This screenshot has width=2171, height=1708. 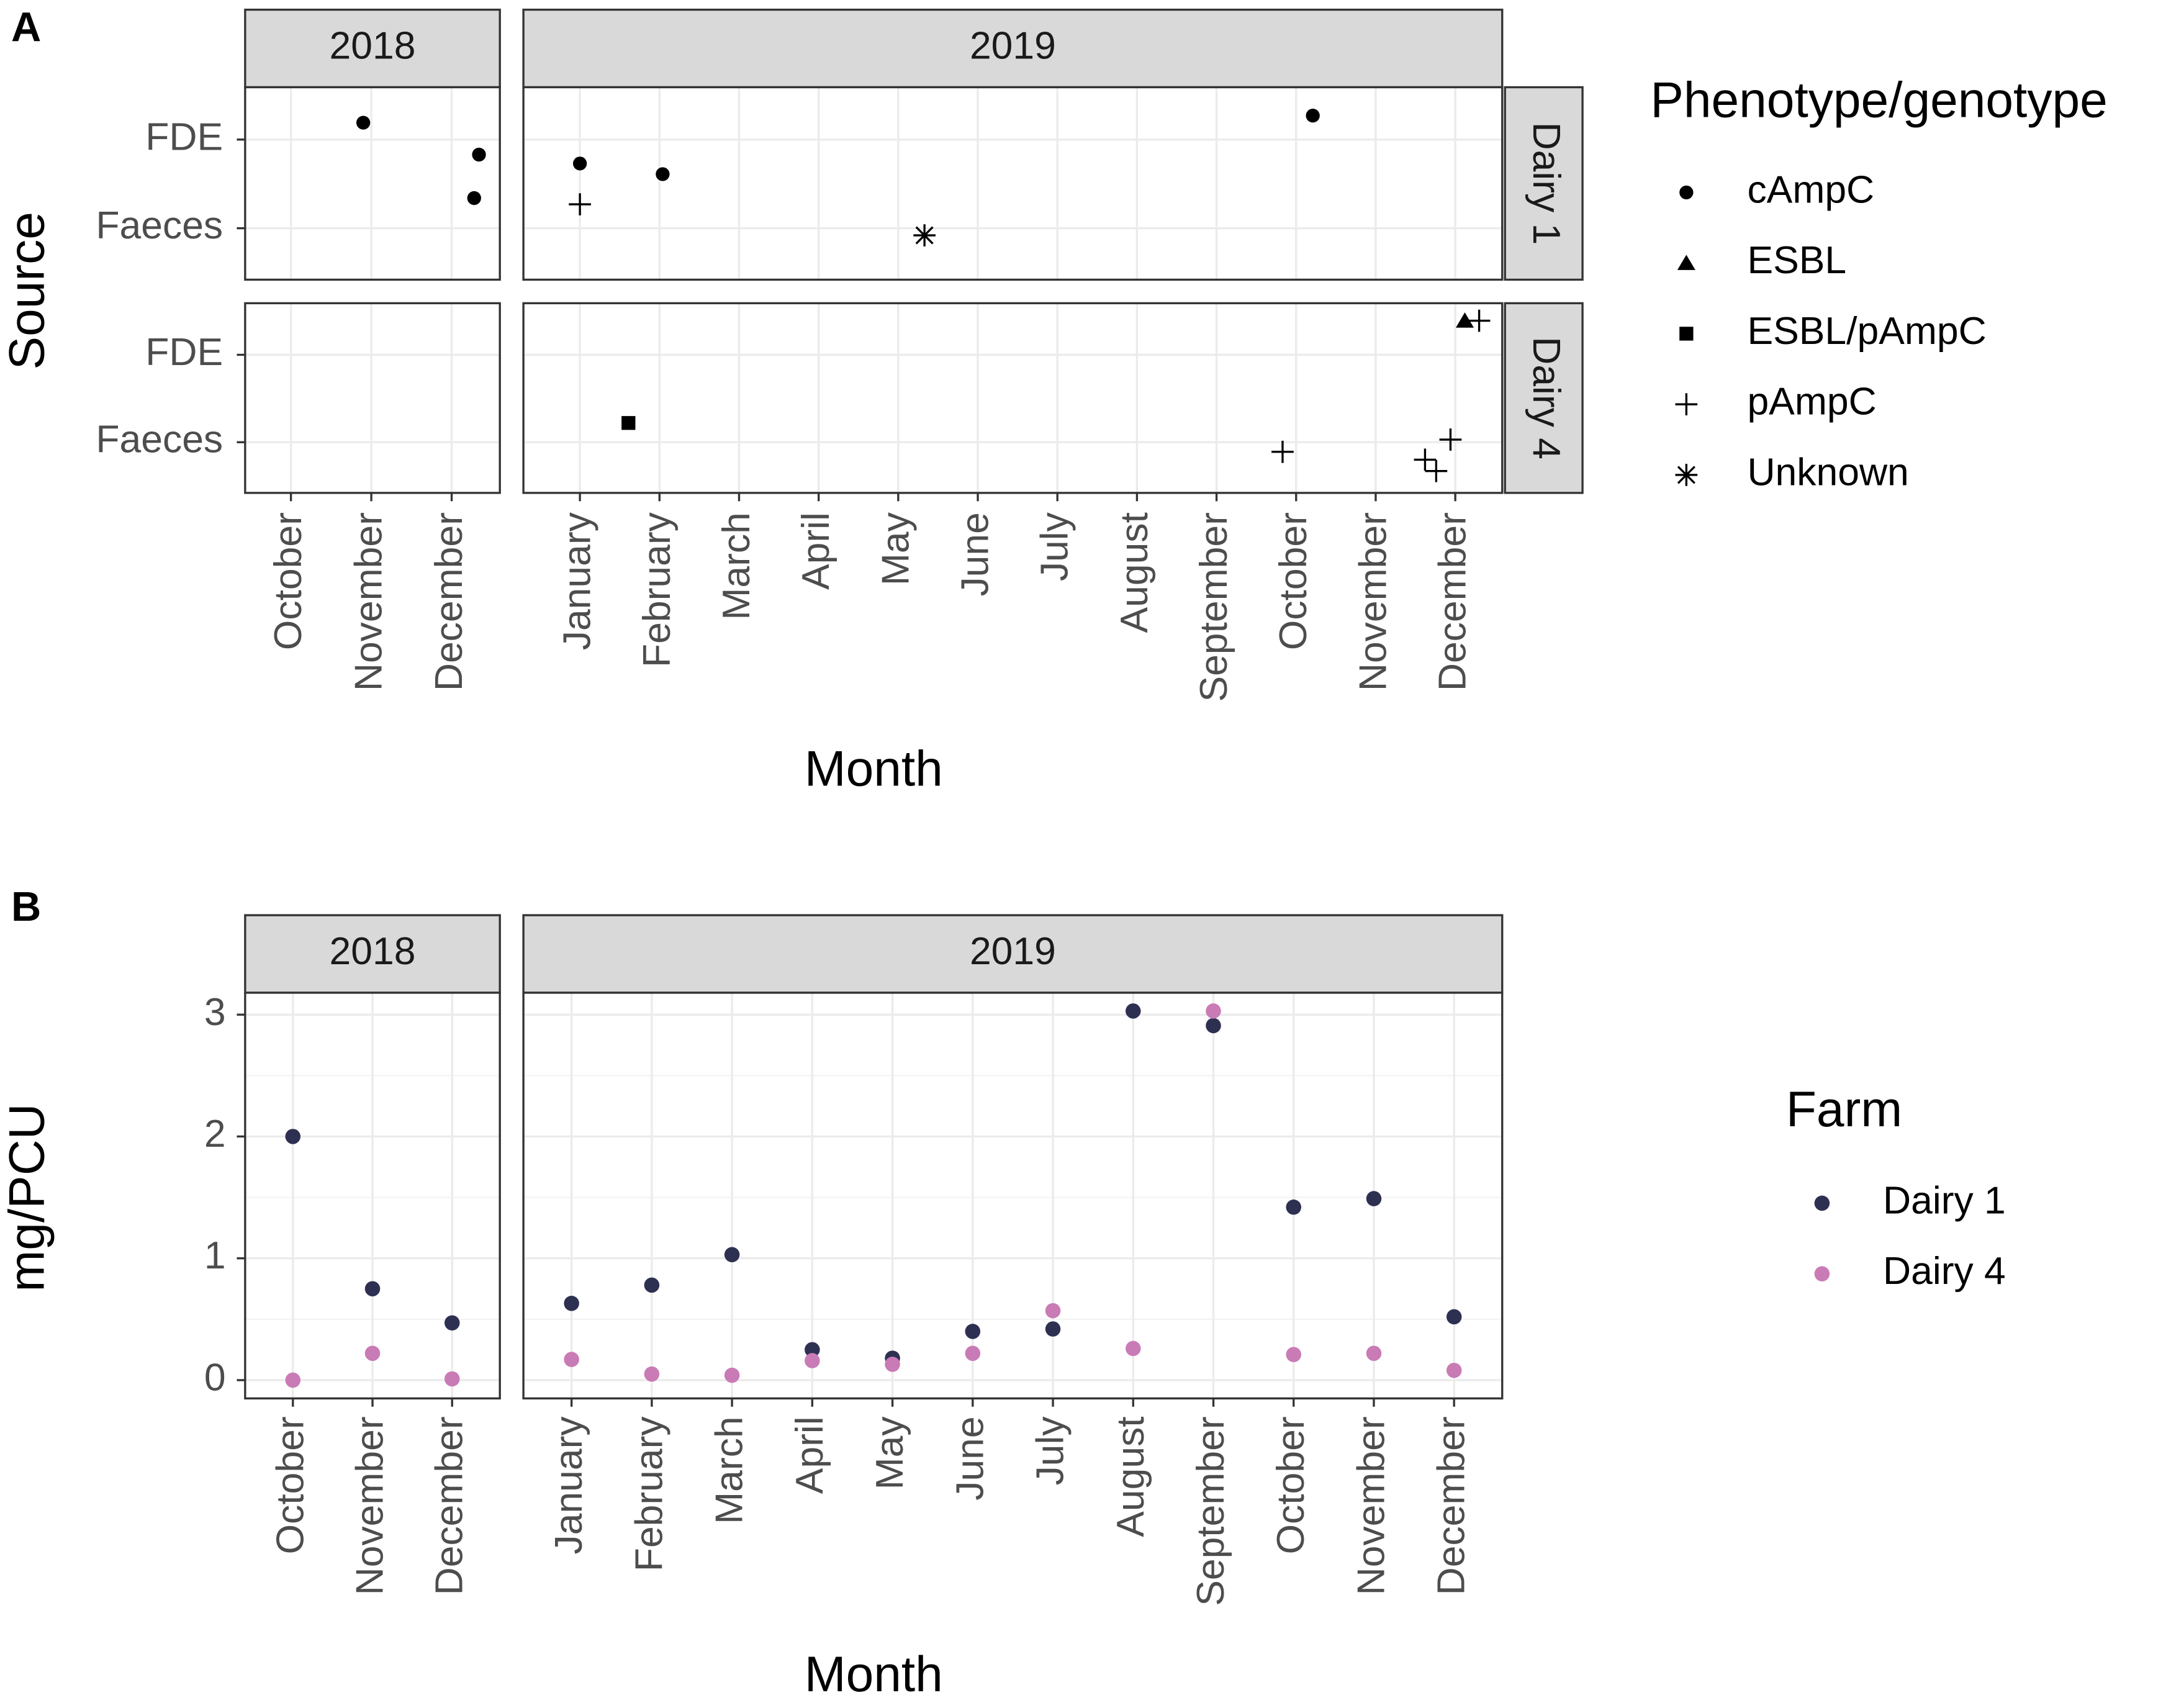 I want to click on legend-title: Farm, so click(x=1844, y=1109).